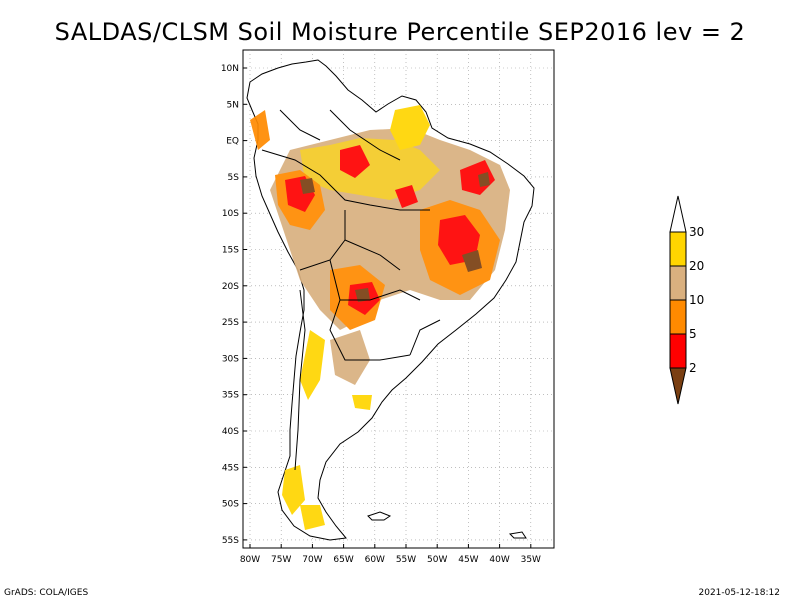  Describe the element at coordinates (250, 560) in the screenshot. I see `lon-label: 80W` at that location.